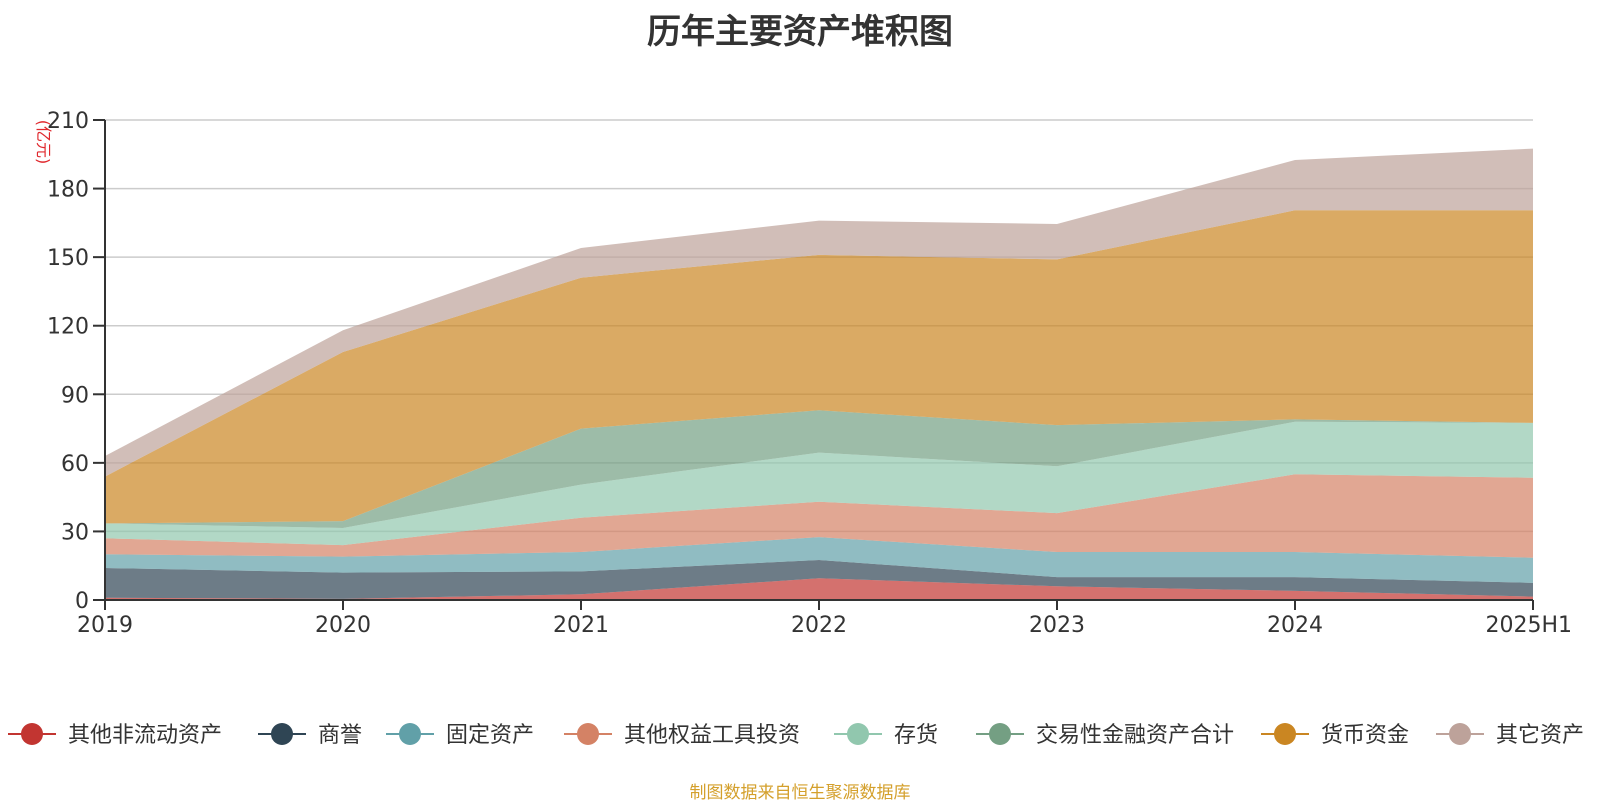 Image resolution: width=1600 pixels, height=803 pixels. I want to click on y-axis-unit-label: (亿元), so click(43, 142).